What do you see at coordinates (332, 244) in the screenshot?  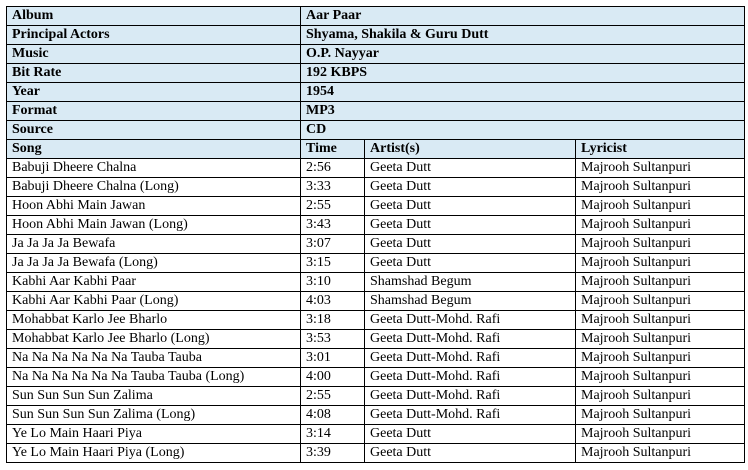 I see `song-time: 3:07` at bounding box center [332, 244].